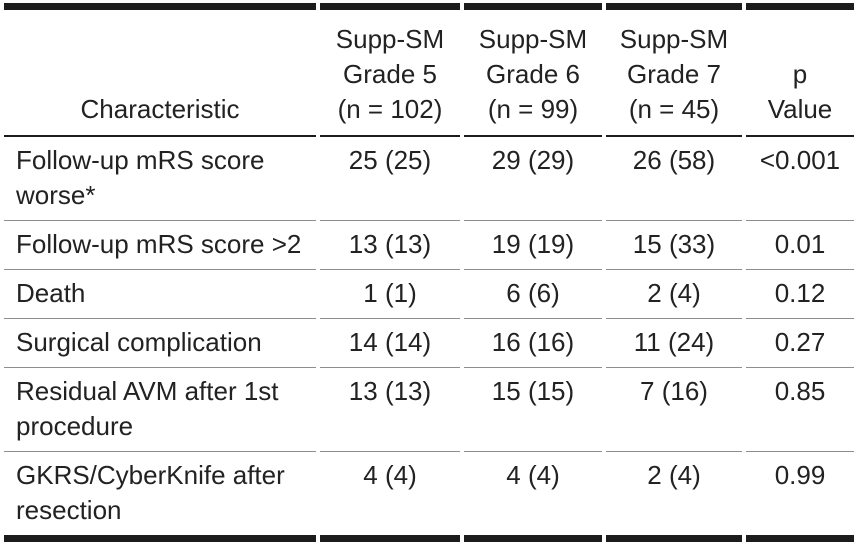 Image resolution: width=858 pixels, height=548 pixels. I want to click on cell-p-value: 0.01, so click(800, 245).